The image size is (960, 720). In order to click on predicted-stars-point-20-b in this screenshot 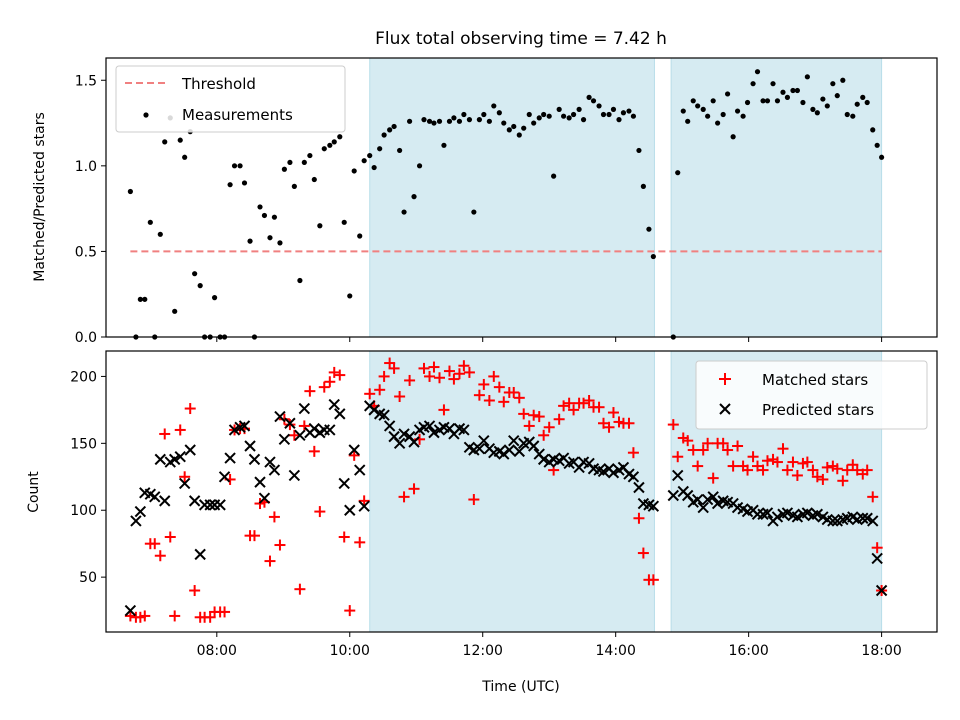, I will do `click(230, 458)`.